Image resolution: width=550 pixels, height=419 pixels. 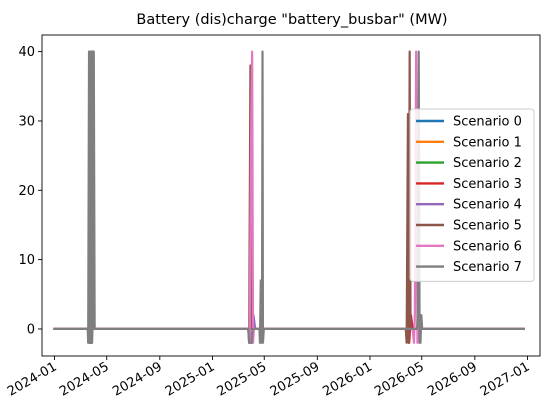 I want to click on y-tick-label-2: 20, so click(x=26, y=191).